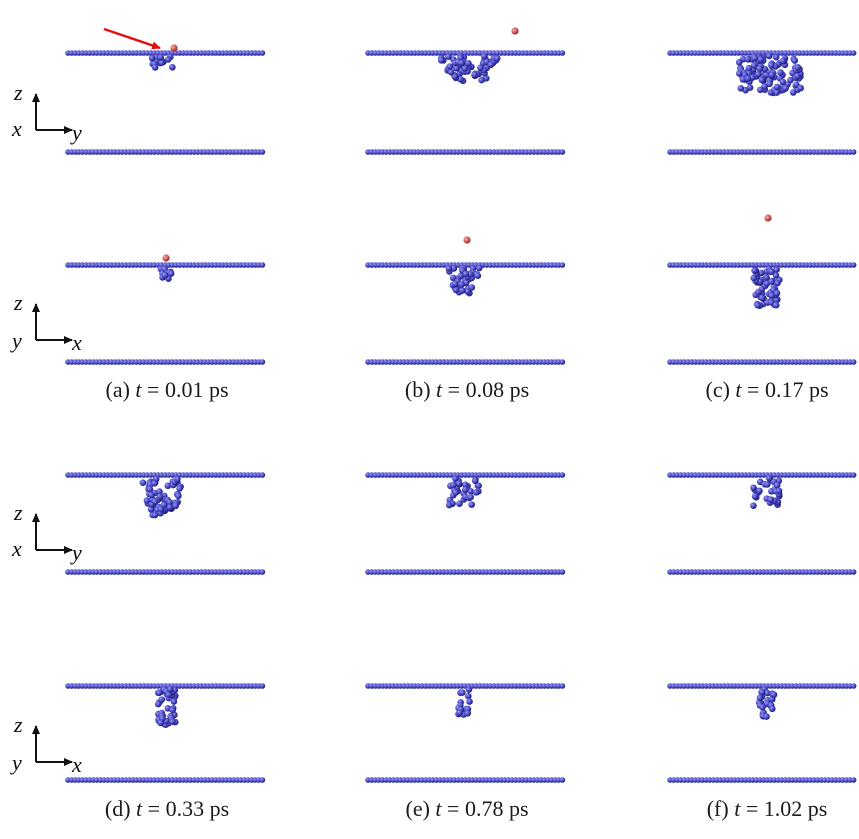 Image resolution: width=859 pixels, height=839 pixels. Describe the element at coordinates (486, 389) in the screenshot. I see `caption-value: = 0.08 ps` at that location.